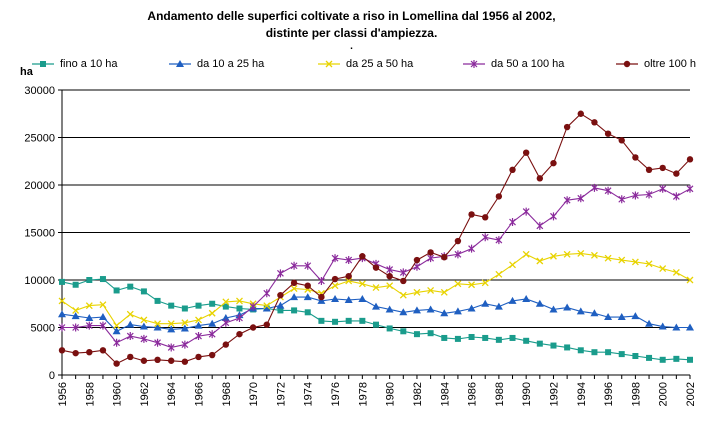 The height and width of the screenshot is (424, 703). I want to click on y-tick-label: 25000, so click(39, 139).